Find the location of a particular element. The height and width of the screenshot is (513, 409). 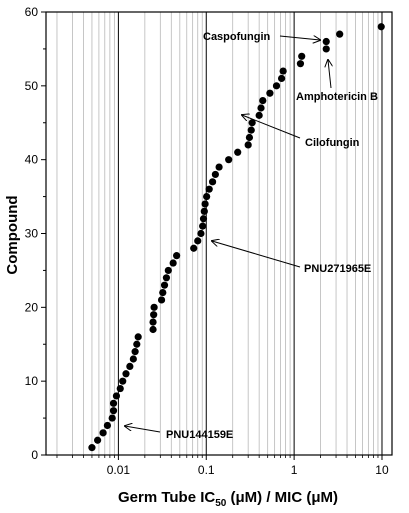

annotation-label: Cilofungin is located at coordinates (332, 143).